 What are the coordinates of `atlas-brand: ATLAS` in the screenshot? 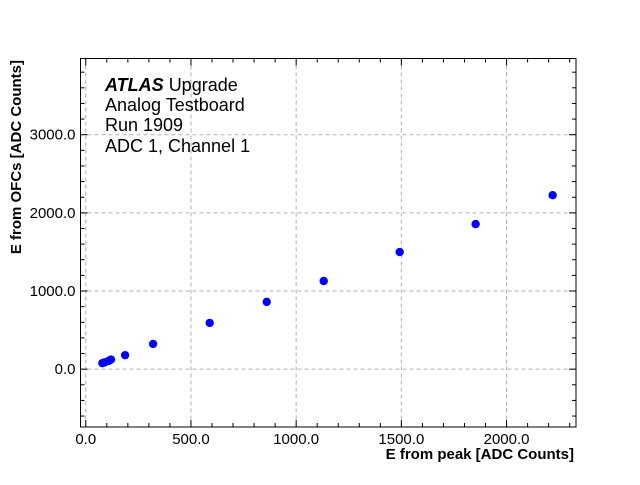 It's located at (134, 85).